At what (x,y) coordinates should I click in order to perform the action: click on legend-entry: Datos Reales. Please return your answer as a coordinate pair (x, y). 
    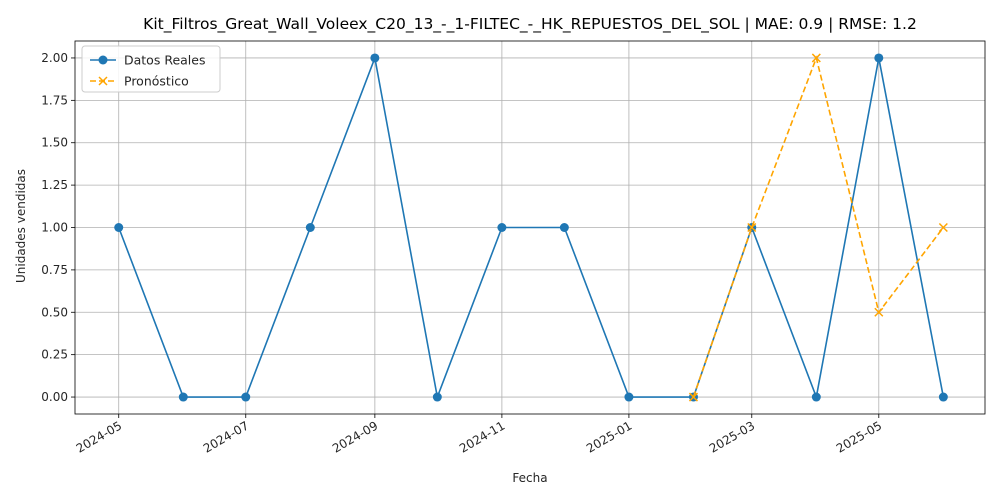
    Looking at the image, I should click on (147, 60).